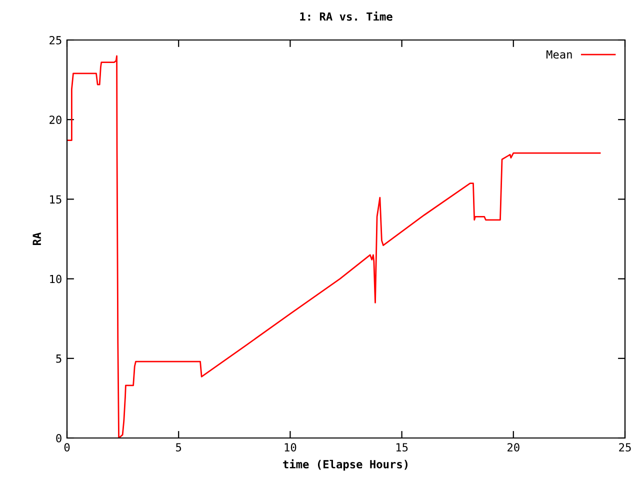 This screenshot has height=480, width=640. I want to click on legend-label: Mean, so click(559, 54).